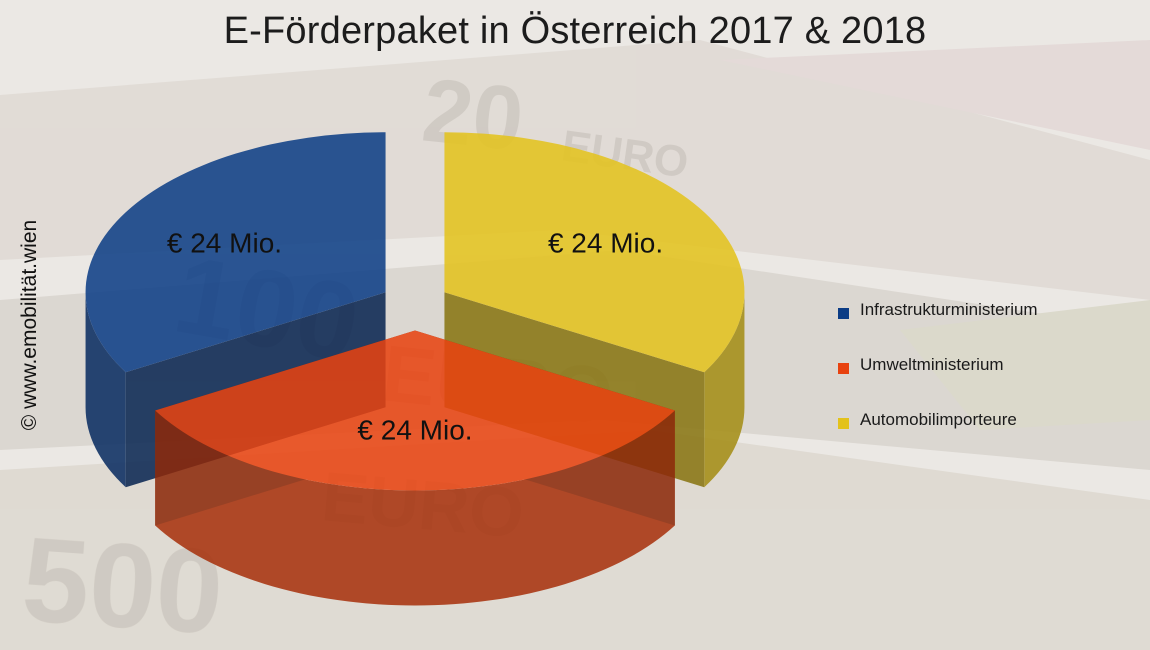 This screenshot has height=650, width=1150. What do you see at coordinates (575, 31) in the screenshot?
I see `chart-title: E-Förderpaket in Österreich 2017 & 2018` at bounding box center [575, 31].